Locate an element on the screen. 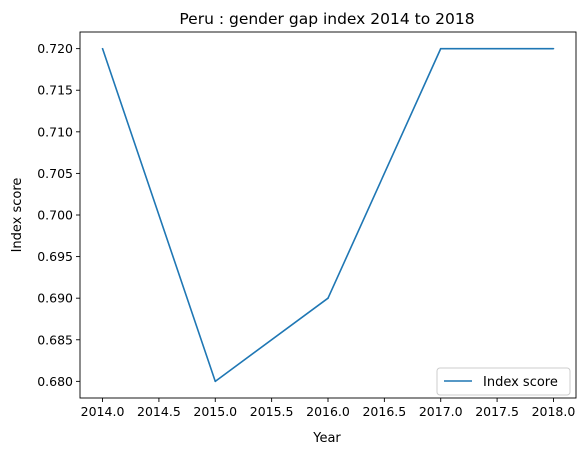 The height and width of the screenshot is (455, 586). y-tick-label: 0.705 is located at coordinates (55, 173).